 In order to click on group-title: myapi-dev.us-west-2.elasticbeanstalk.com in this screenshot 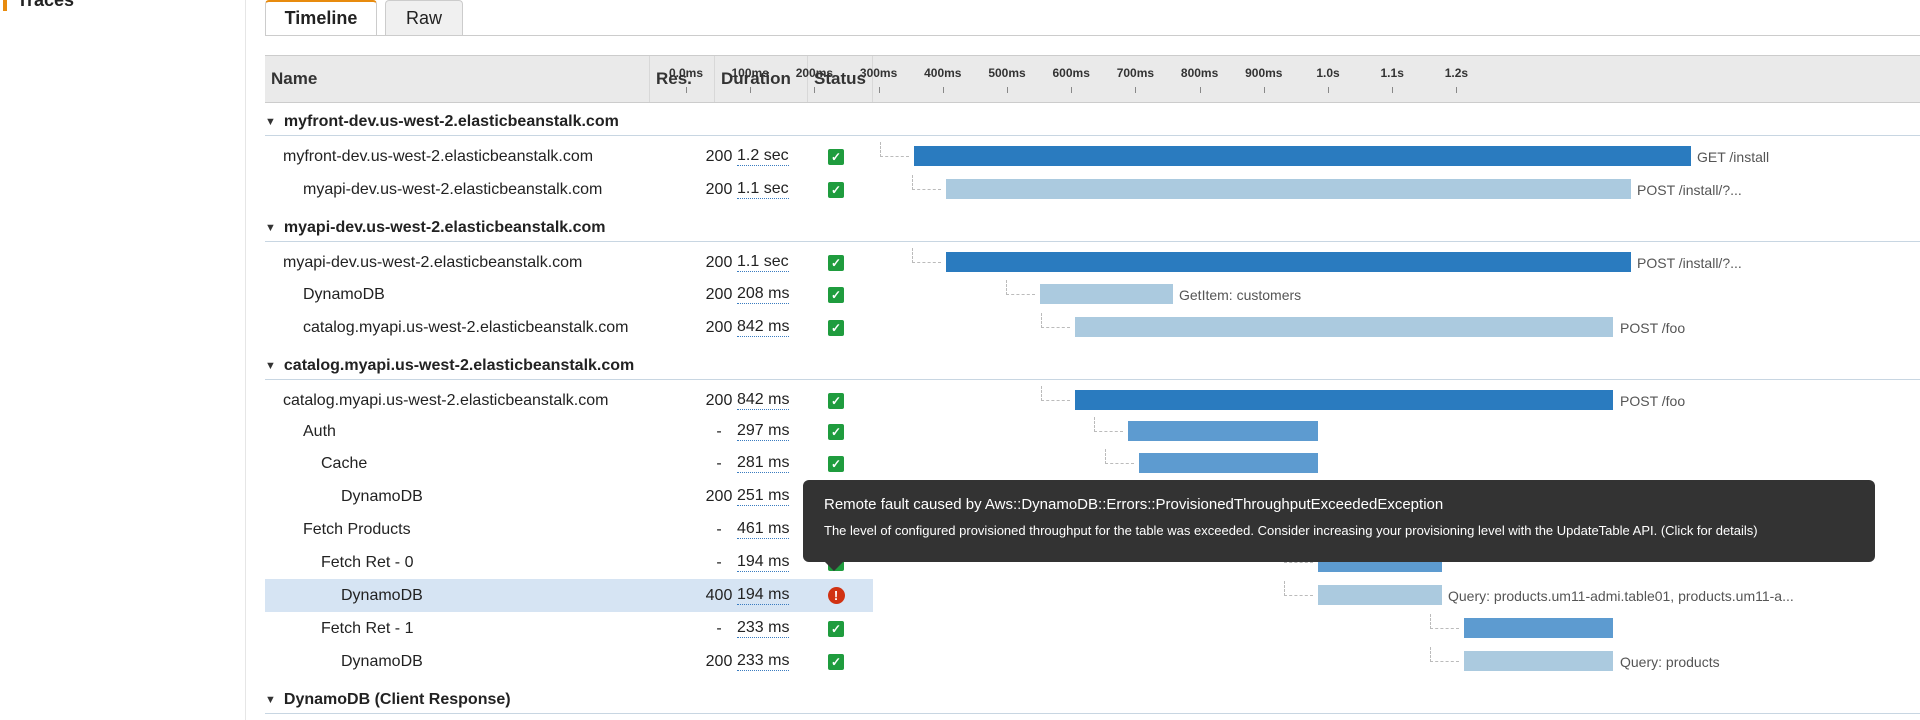, I will do `click(444, 227)`.